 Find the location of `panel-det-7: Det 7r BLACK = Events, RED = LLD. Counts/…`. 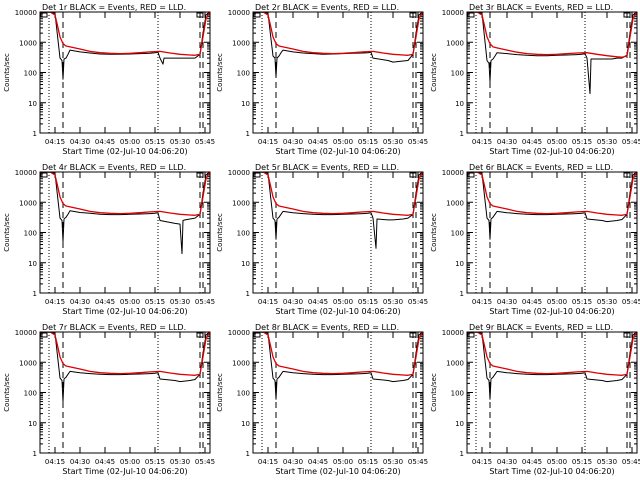

panel-det-7: Det 7r BLACK = Events, RED = LLD. Counts/… is located at coordinates (109, 399).